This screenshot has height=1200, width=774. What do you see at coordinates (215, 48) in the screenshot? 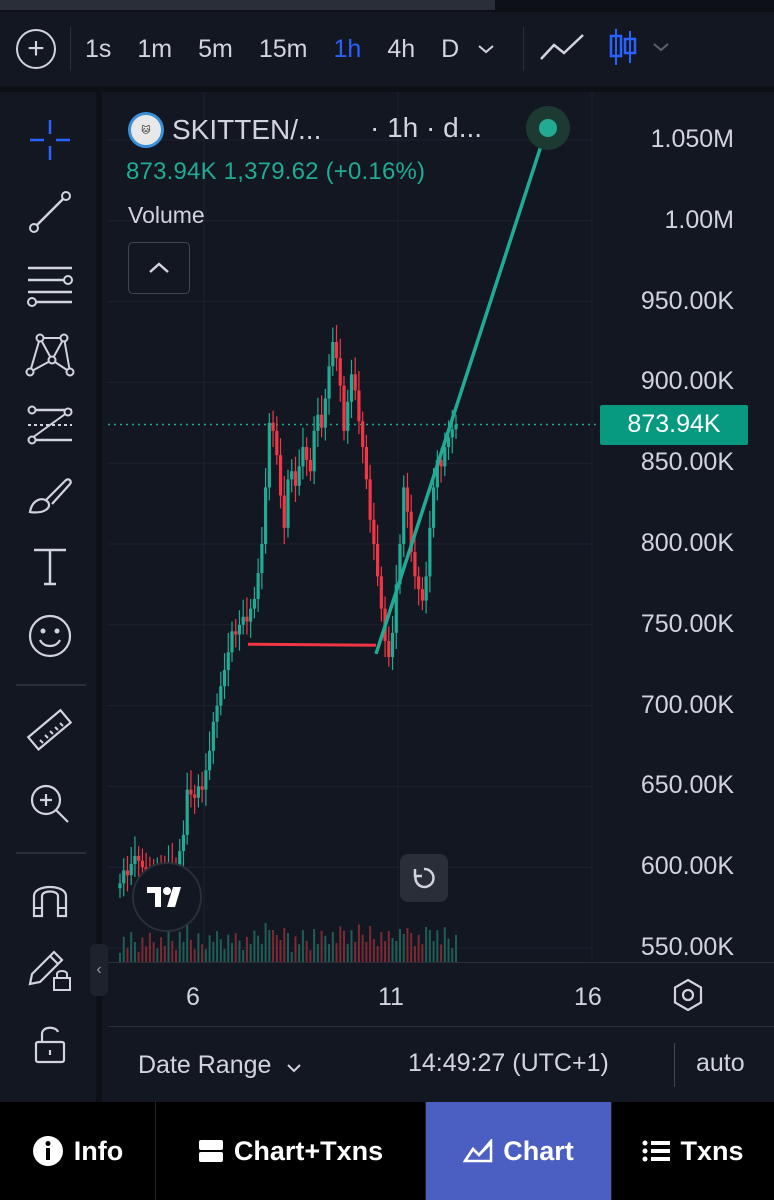
I see `timeframe-5m: 5m` at bounding box center [215, 48].